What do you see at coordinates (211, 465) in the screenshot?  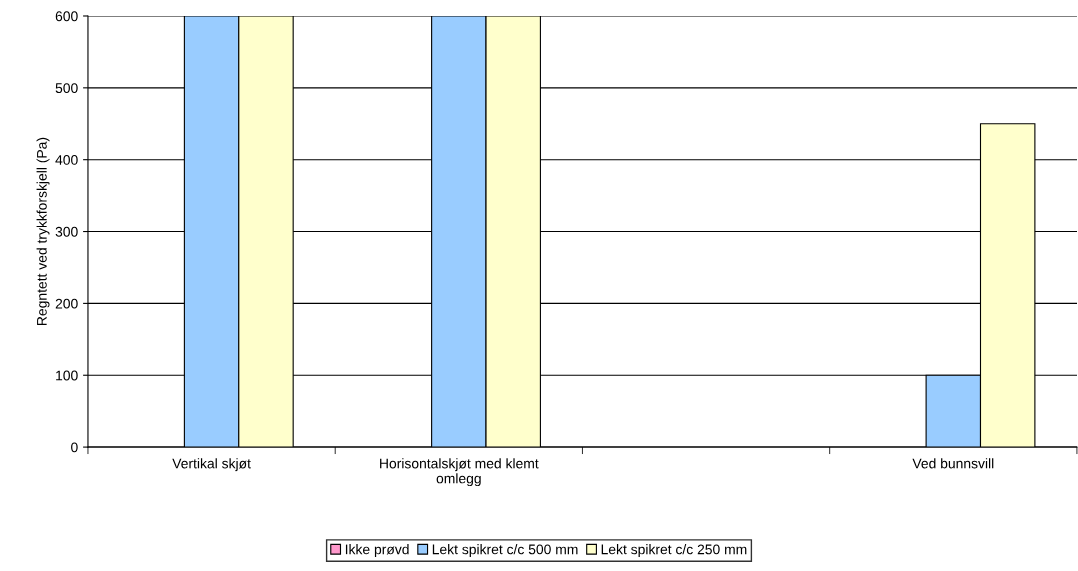 I see `x-tick-label: Vertikal skjøt` at bounding box center [211, 465].